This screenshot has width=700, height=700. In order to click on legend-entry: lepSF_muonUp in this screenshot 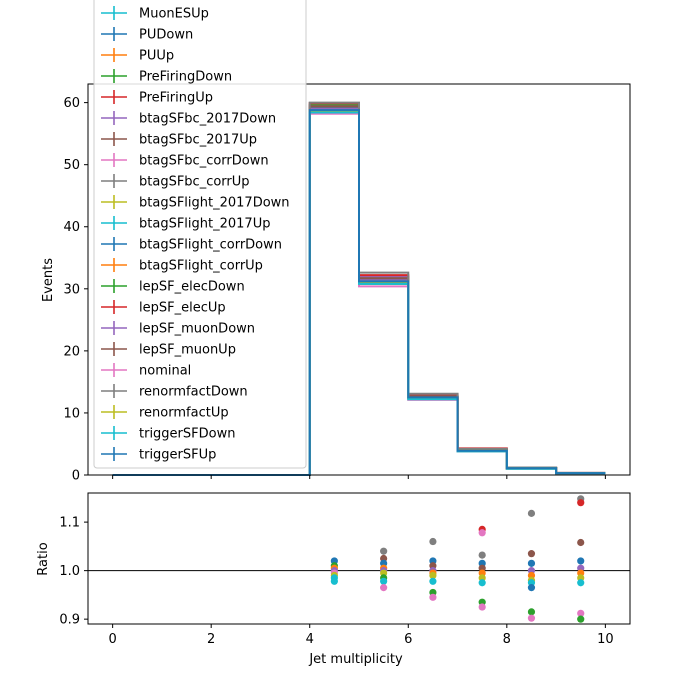, I will do `click(168, 350)`.